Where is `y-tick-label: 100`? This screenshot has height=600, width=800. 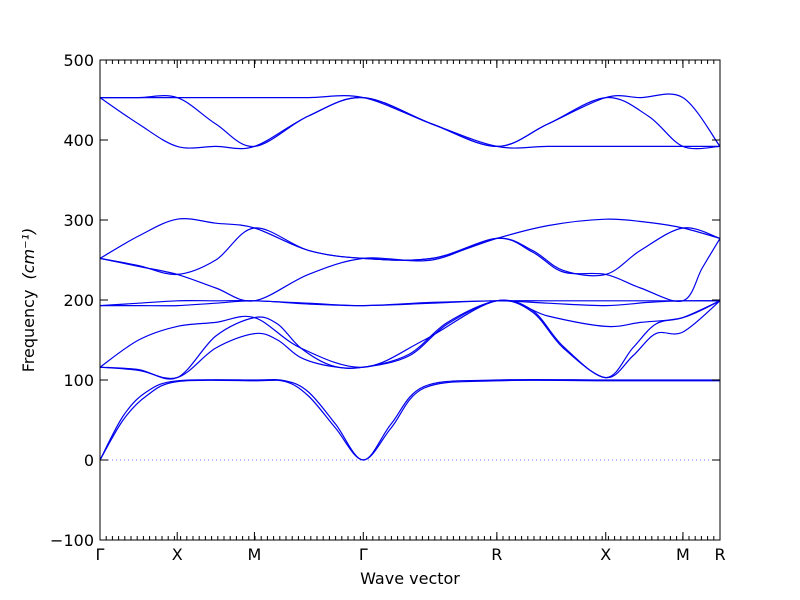 y-tick-label: 100 is located at coordinates (78, 380).